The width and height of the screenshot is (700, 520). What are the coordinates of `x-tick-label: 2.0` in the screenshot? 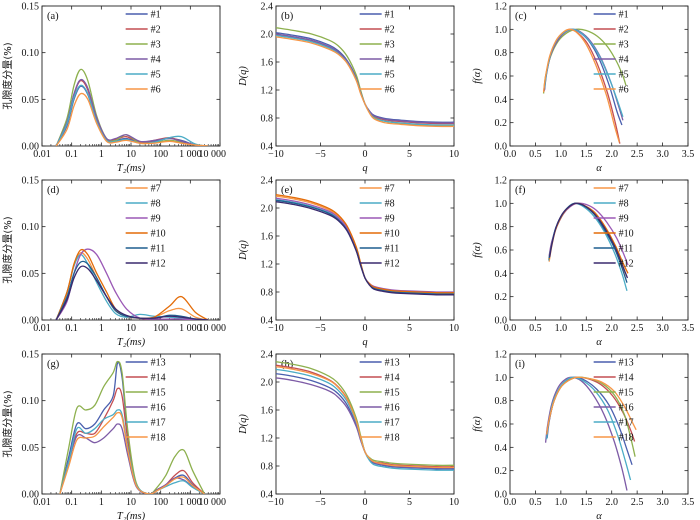 It's located at (611, 328).